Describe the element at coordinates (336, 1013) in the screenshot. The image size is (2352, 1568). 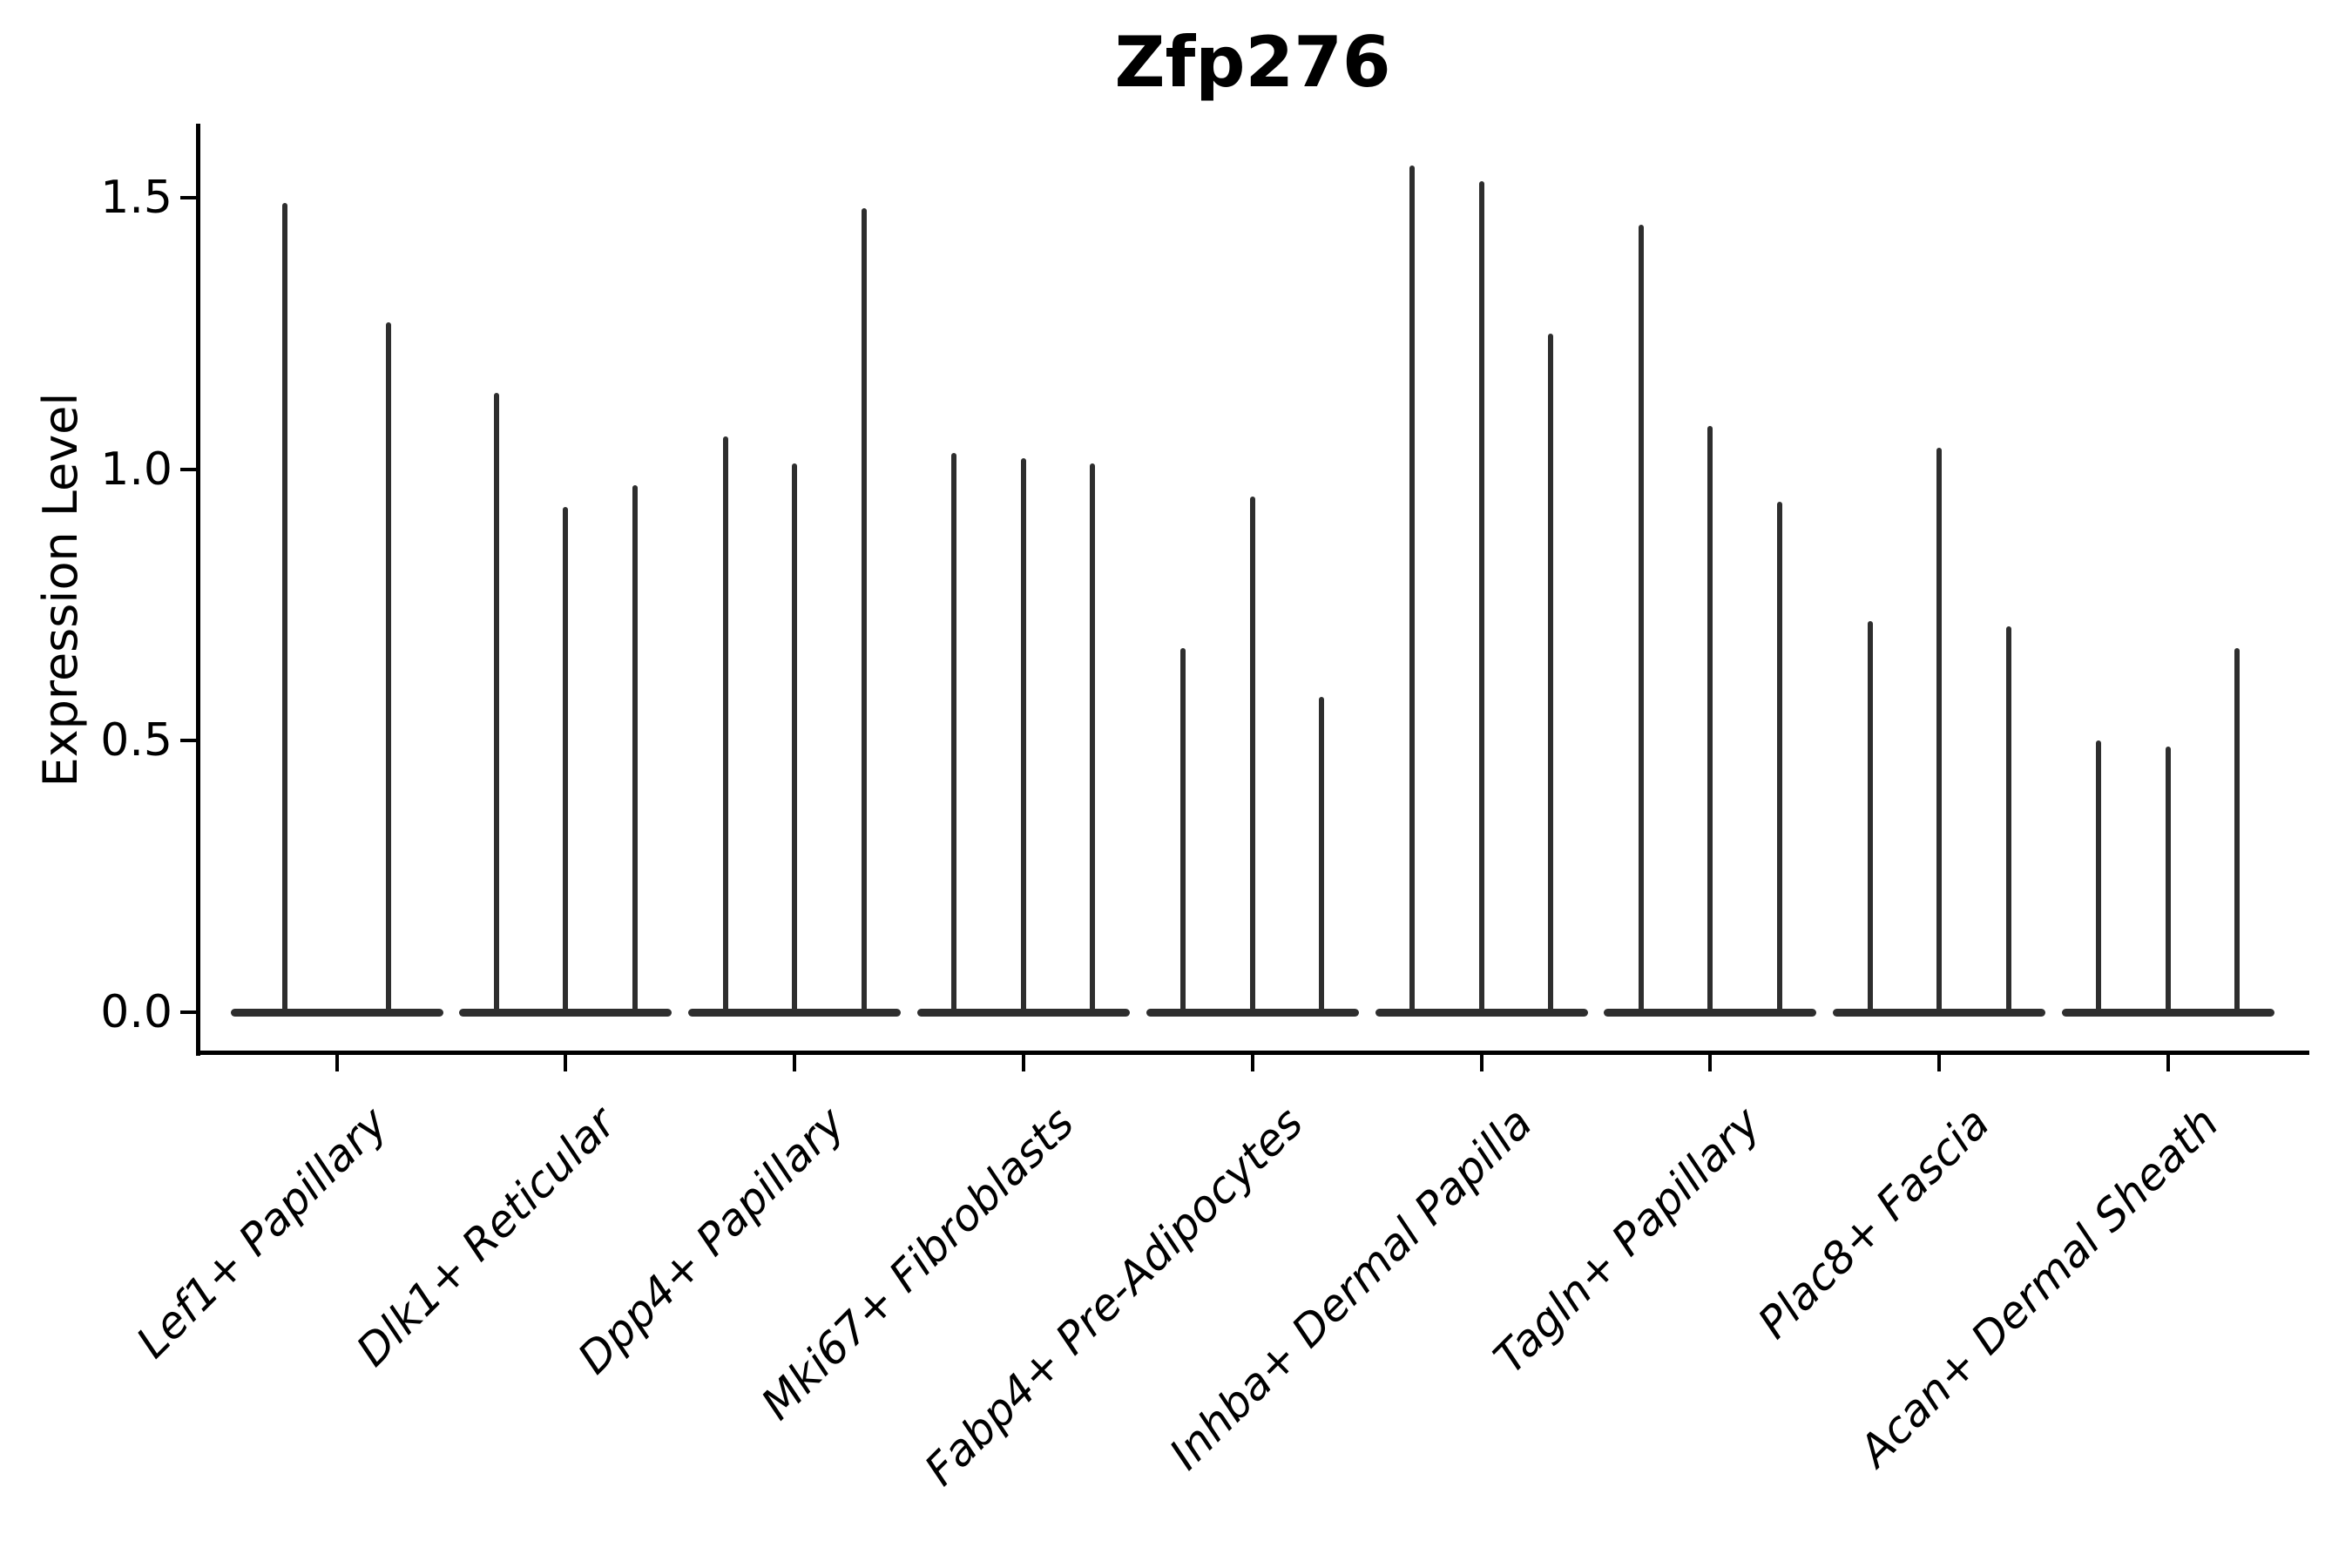
I see `violin-base` at that location.